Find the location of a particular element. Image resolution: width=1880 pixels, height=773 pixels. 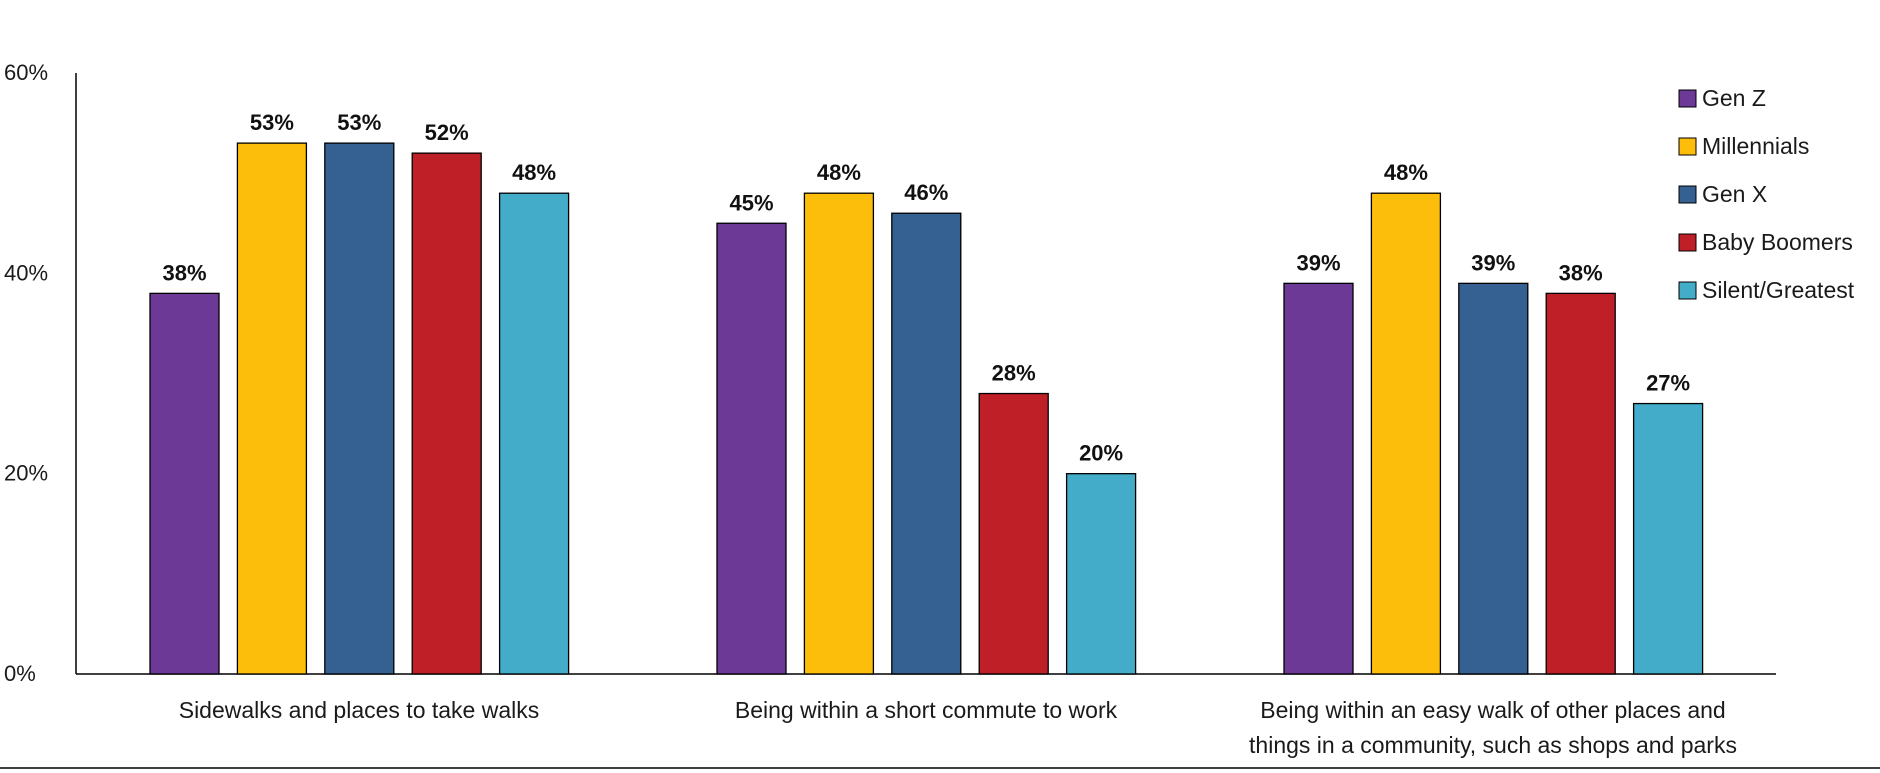

legend-label: Silent/Greatest is located at coordinates (1778, 290).